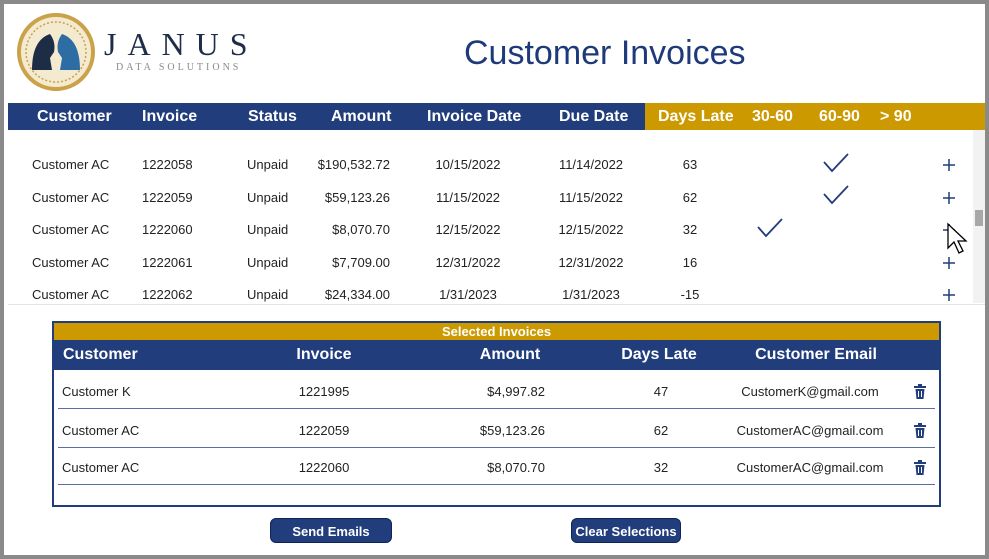 Image resolution: width=989 pixels, height=559 pixels. What do you see at coordinates (96, 391) in the screenshot?
I see `cell: Customer K` at bounding box center [96, 391].